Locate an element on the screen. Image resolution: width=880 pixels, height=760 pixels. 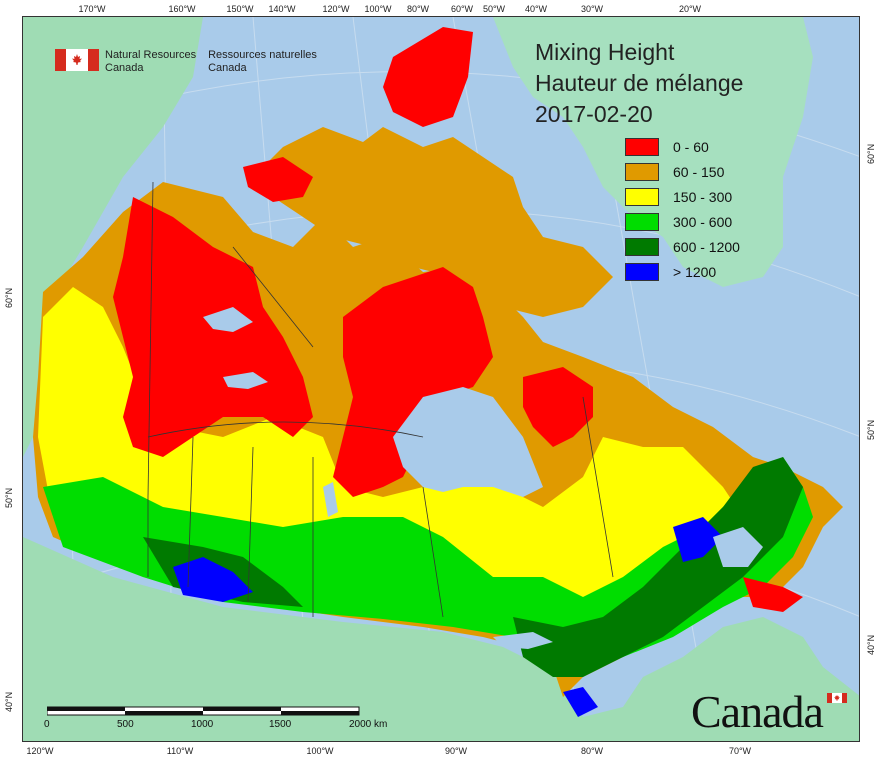
red-zone-quebec is located at coordinates (558, 407).